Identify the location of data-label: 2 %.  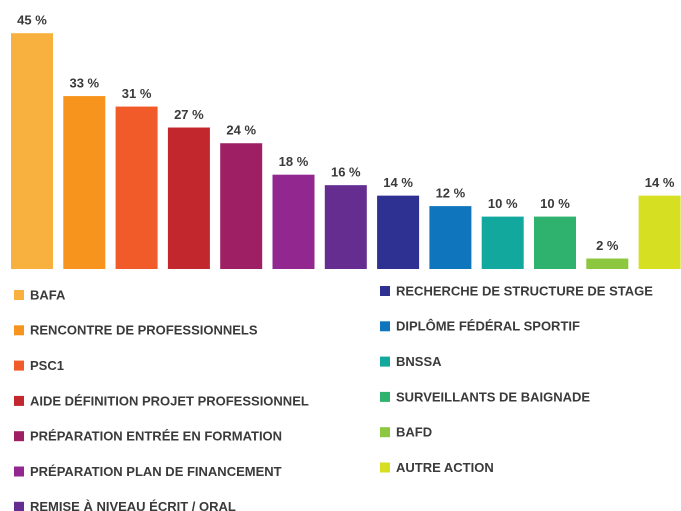
(607, 245).